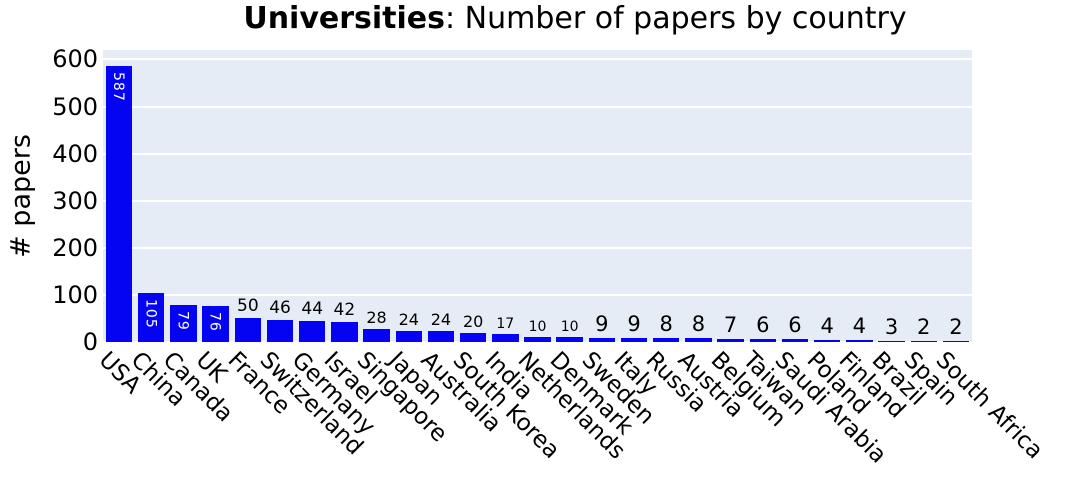  Describe the element at coordinates (730, 324) in the screenshot. I see `bar-value-belgium: 7` at that location.